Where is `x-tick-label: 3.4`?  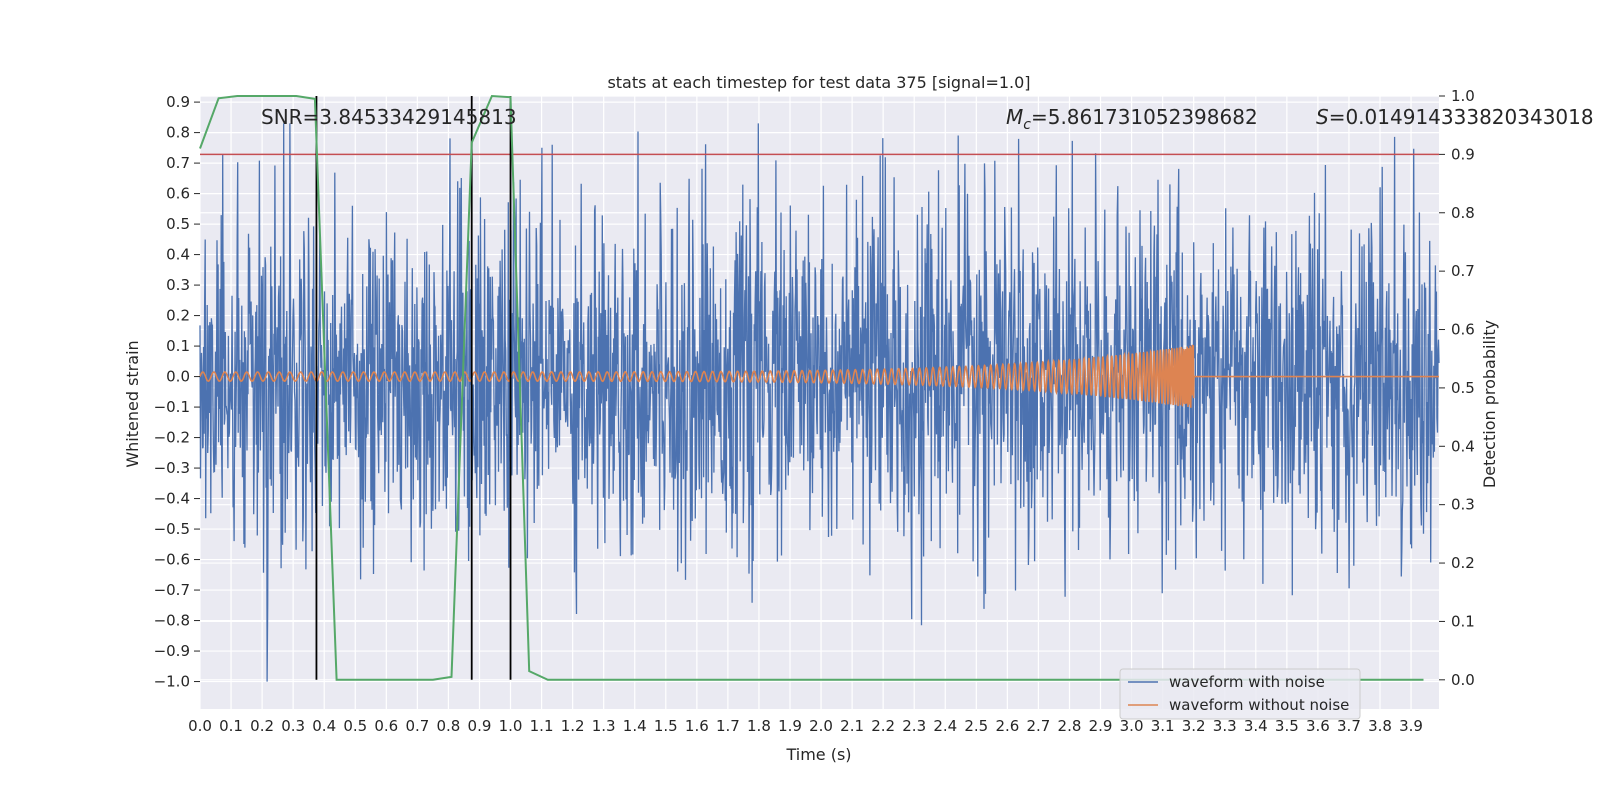 x-tick-label: 3.4 is located at coordinates (1256, 726).